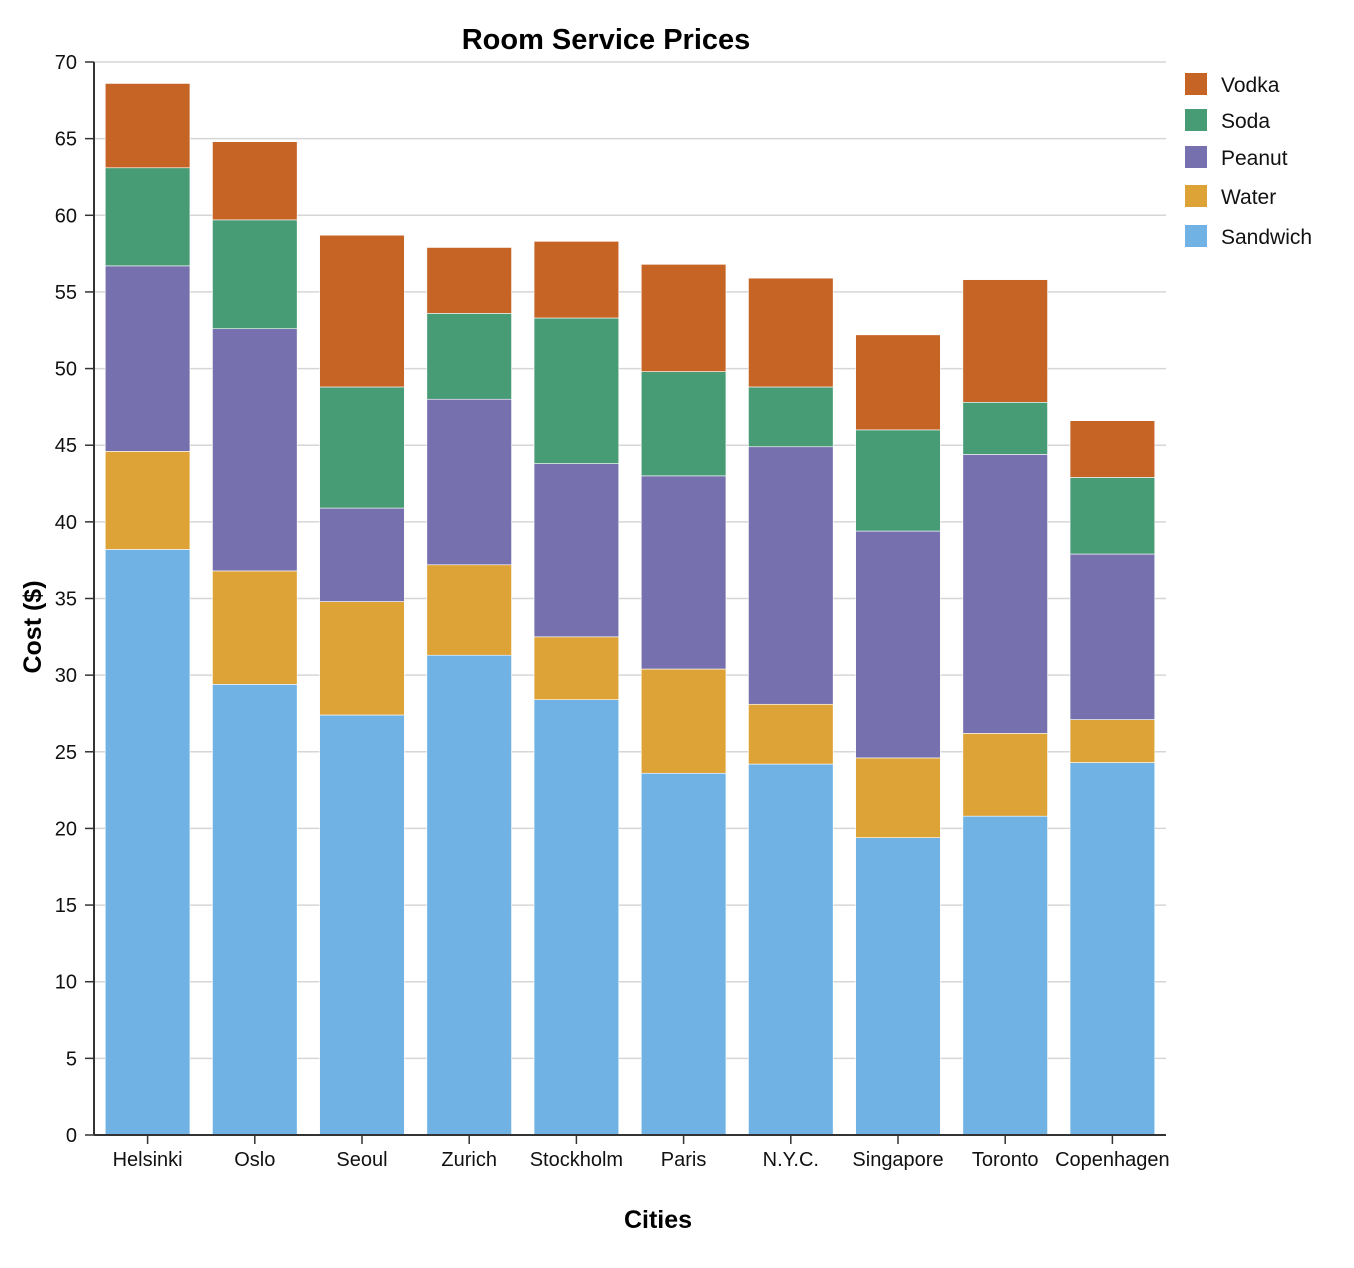  I want to click on y-tick-label: 5, so click(71, 1059).